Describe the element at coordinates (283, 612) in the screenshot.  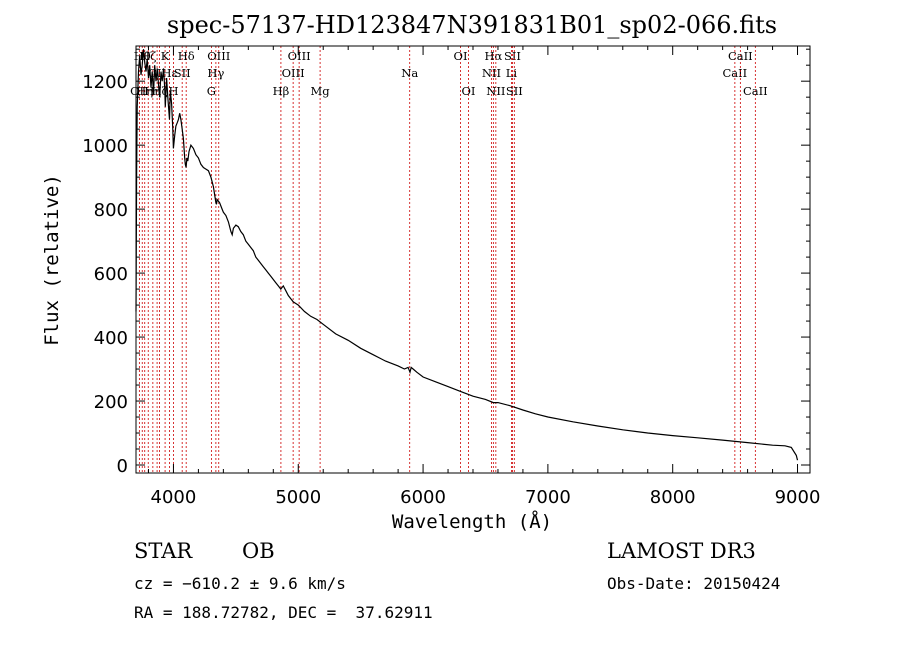
I see `coordinates: RA = 188.72782, DEC = 37.62911` at that location.